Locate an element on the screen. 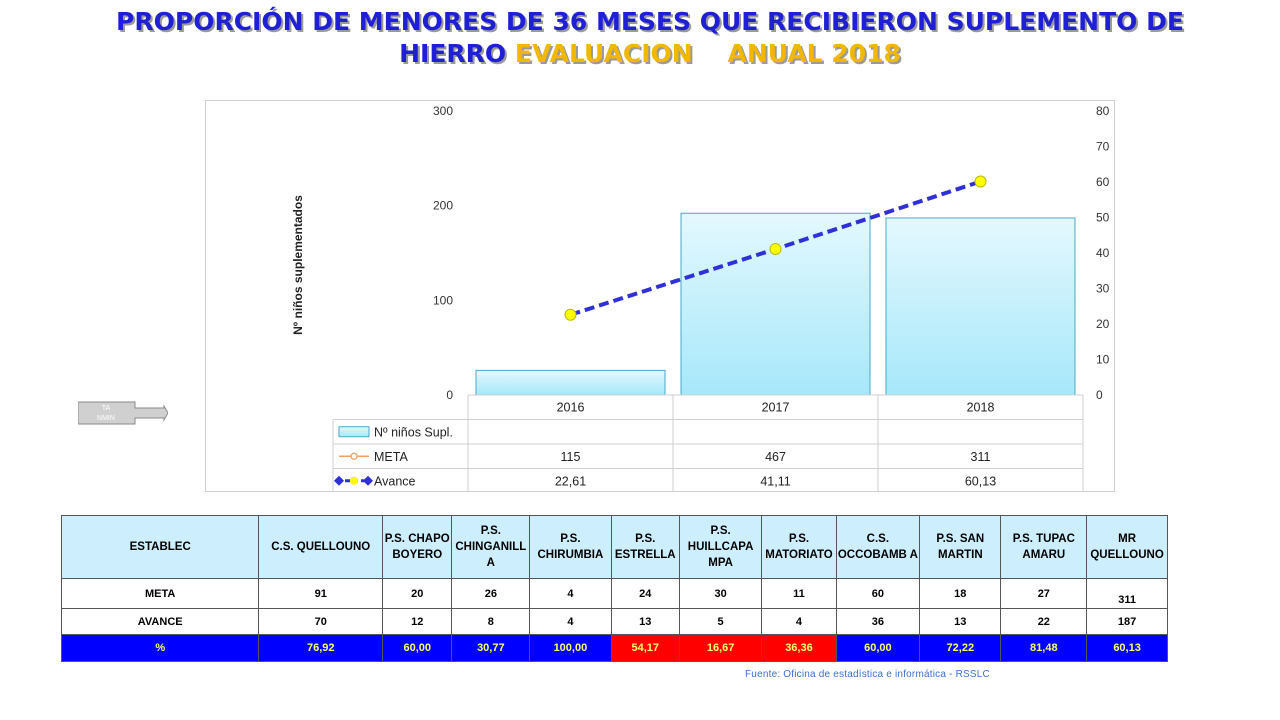  series-label: META is located at coordinates (391, 457).